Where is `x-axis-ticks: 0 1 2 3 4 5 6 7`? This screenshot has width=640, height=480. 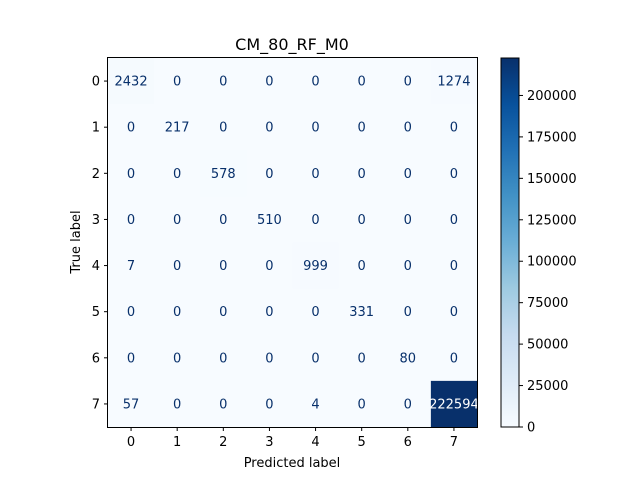
x-axis-ticks: 0 1 2 3 4 5 6 7 is located at coordinates (292, 438).